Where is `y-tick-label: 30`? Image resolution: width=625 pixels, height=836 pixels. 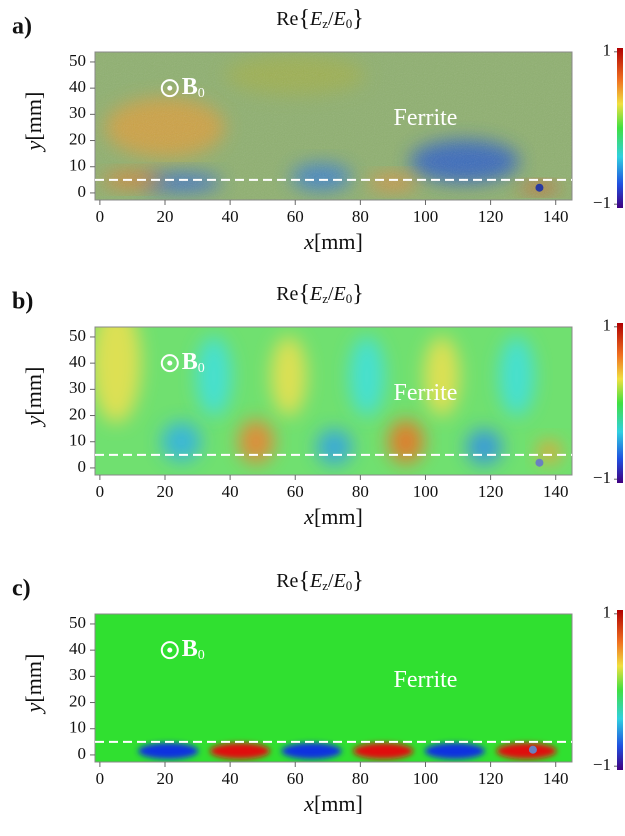 y-tick-label: 30 is located at coordinates (77, 387).